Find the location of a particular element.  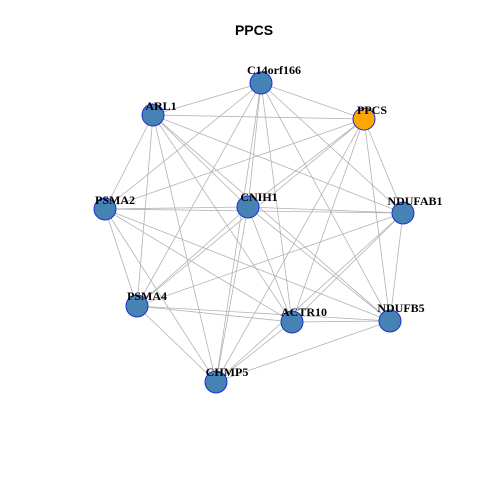

edge-psma2-chmp5 is located at coordinates (160, 295).